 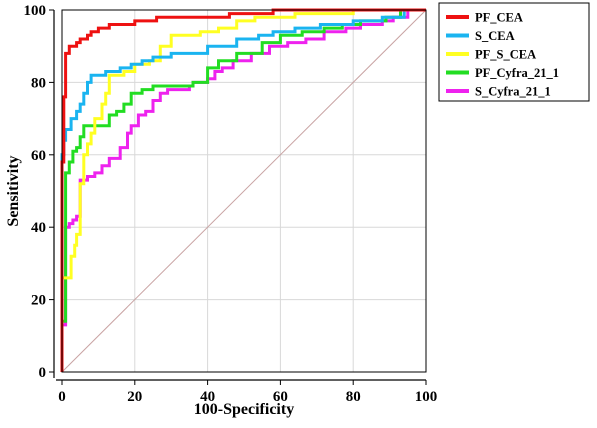 What do you see at coordinates (35, 11) in the screenshot?
I see `y-tick-label: 100` at bounding box center [35, 11].